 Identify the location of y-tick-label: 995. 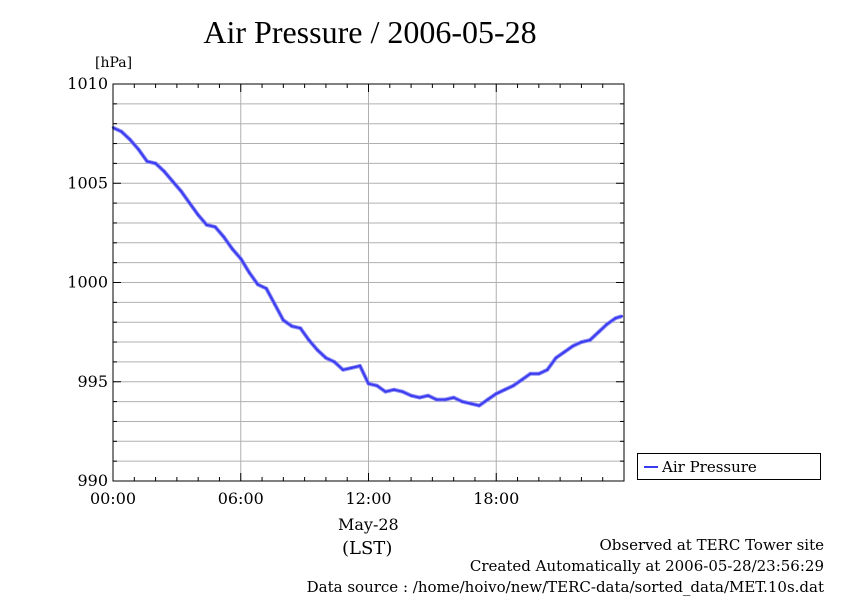
(92, 381).